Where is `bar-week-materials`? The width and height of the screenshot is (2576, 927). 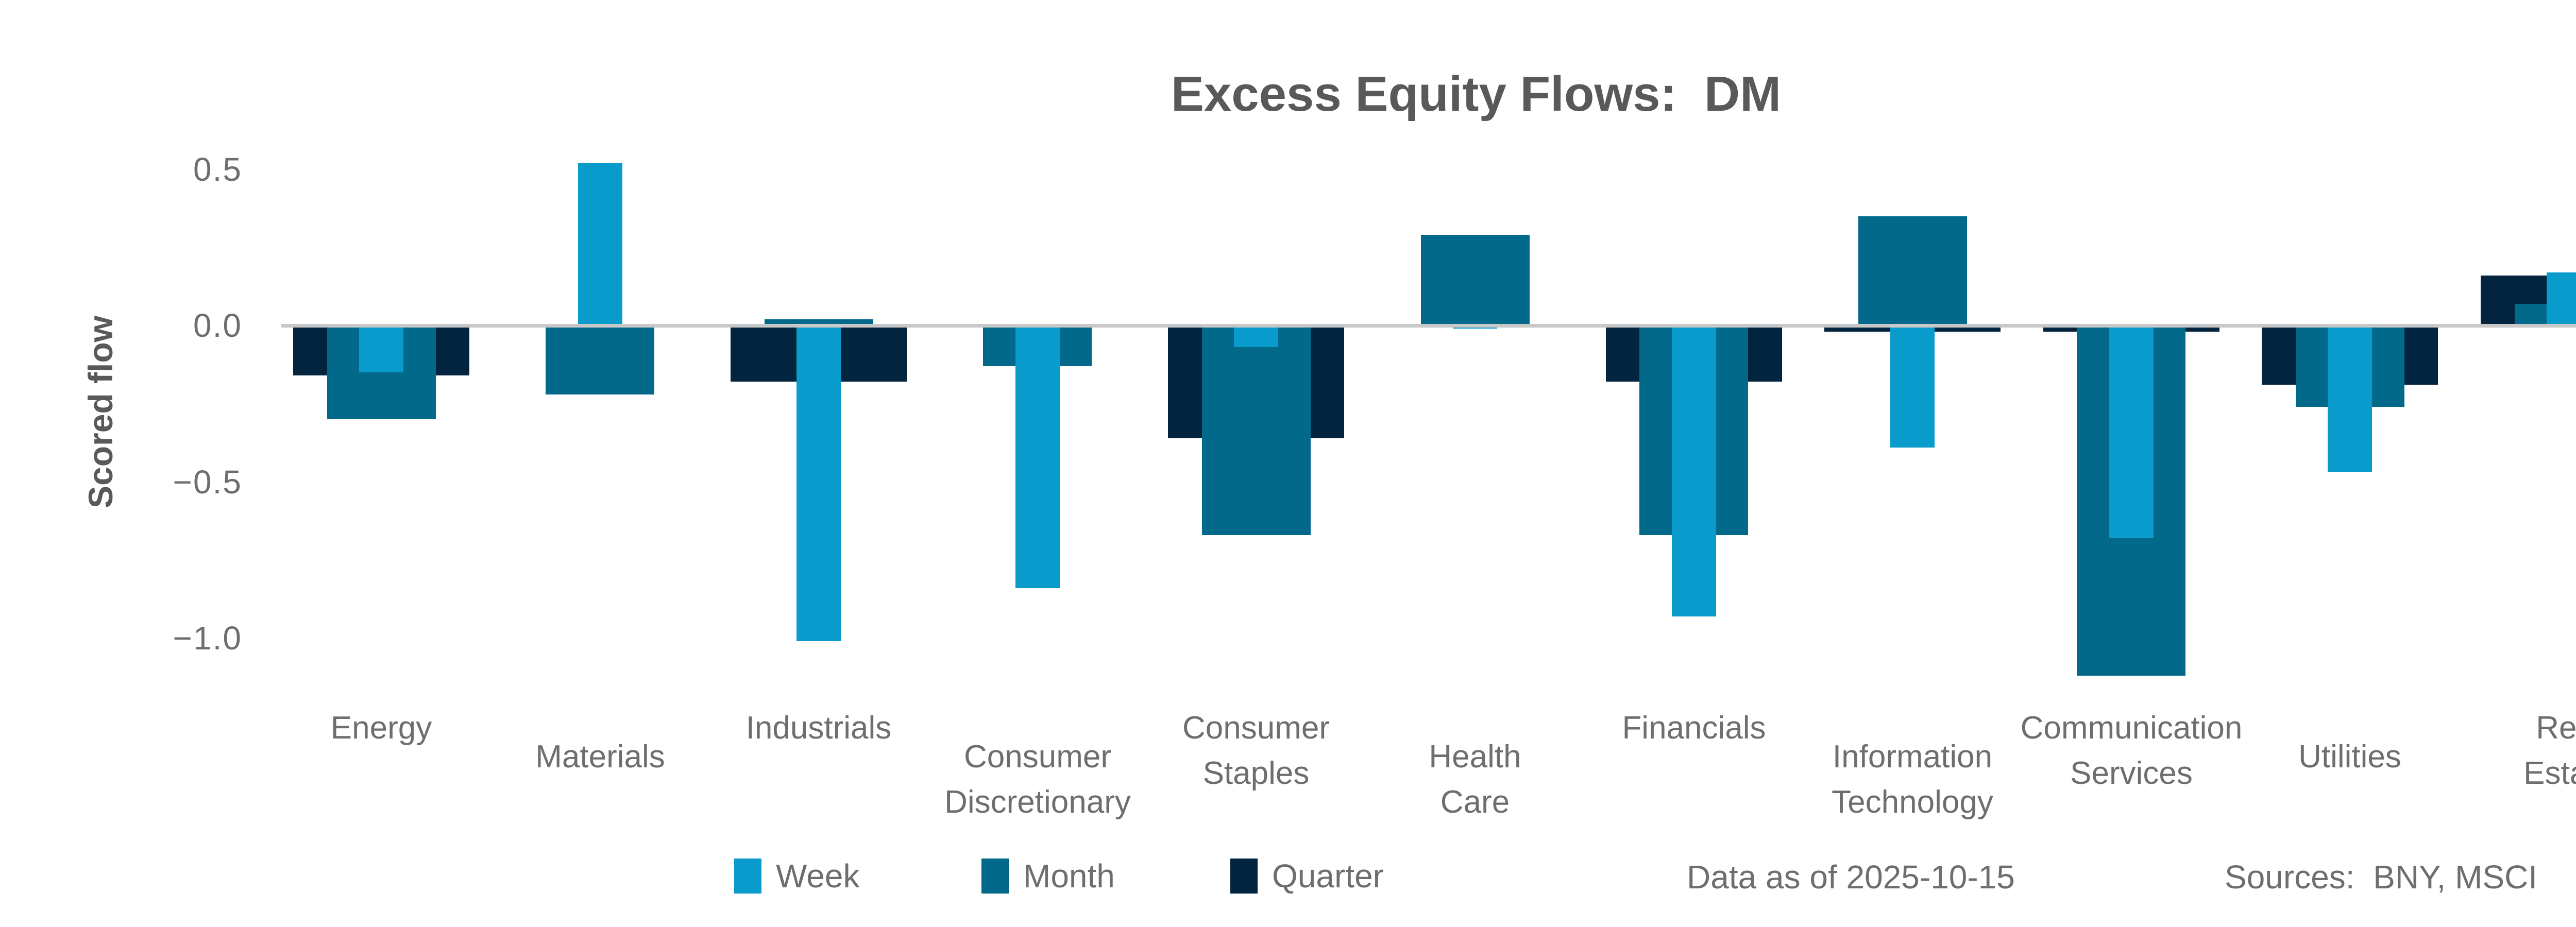
bar-week-materials is located at coordinates (600, 244).